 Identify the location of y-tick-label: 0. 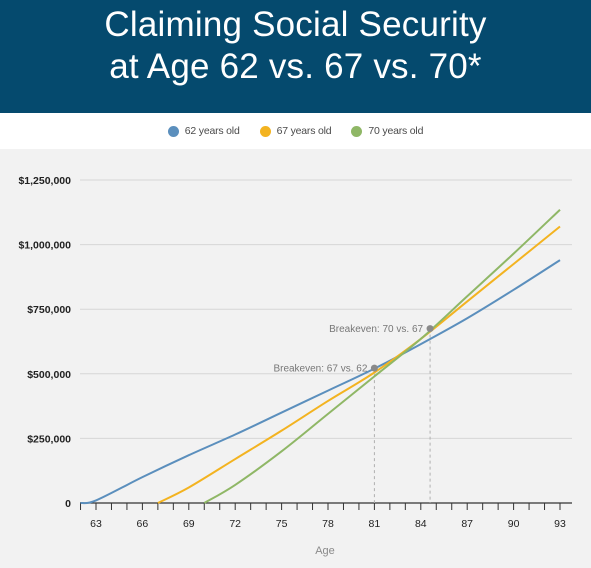
(68, 504).